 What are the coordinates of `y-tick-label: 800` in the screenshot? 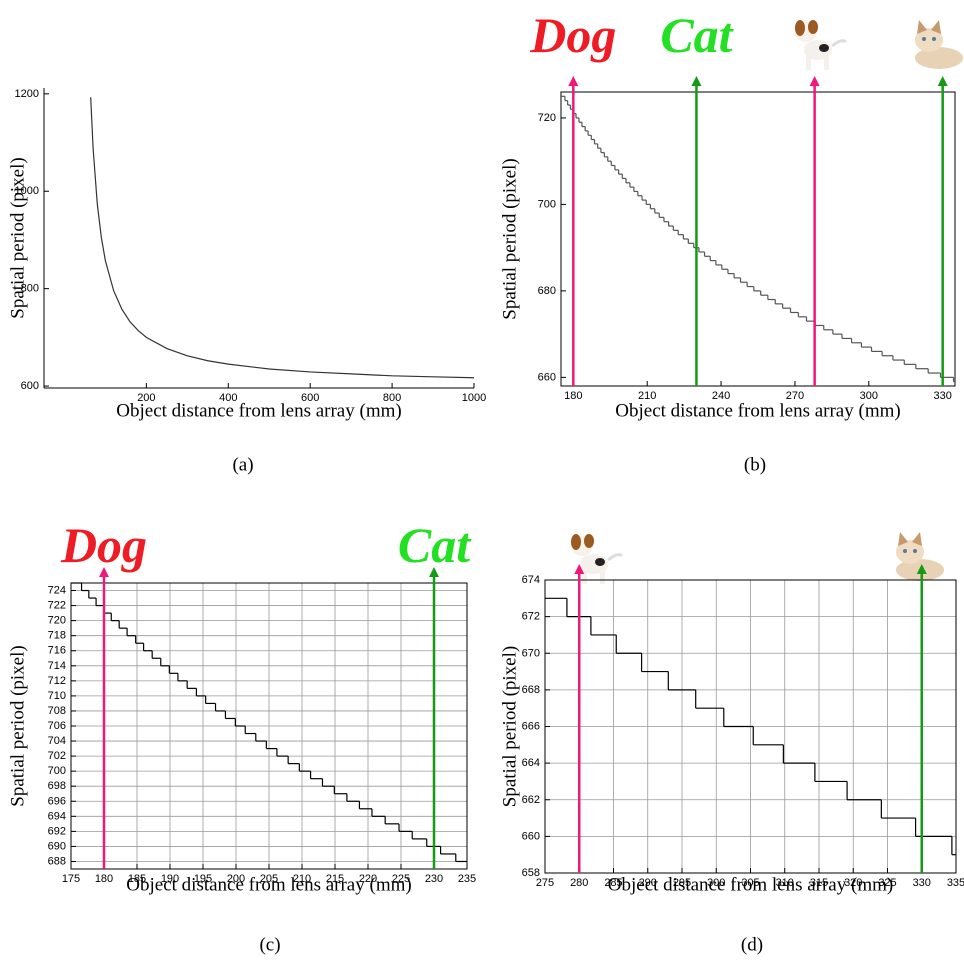 It's located at (30, 289).